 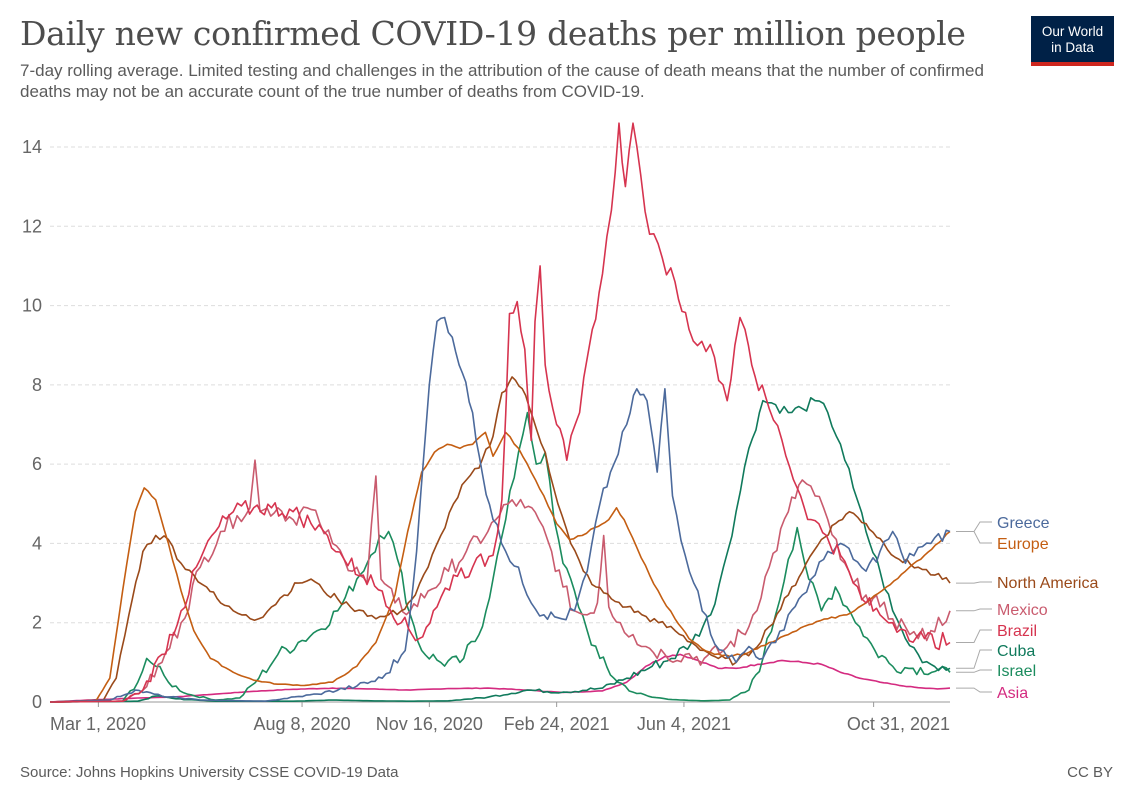 What do you see at coordinates (37, 623) in the screenshot?
I see `y-tick-label: 2` at bounding box center [37, 623].